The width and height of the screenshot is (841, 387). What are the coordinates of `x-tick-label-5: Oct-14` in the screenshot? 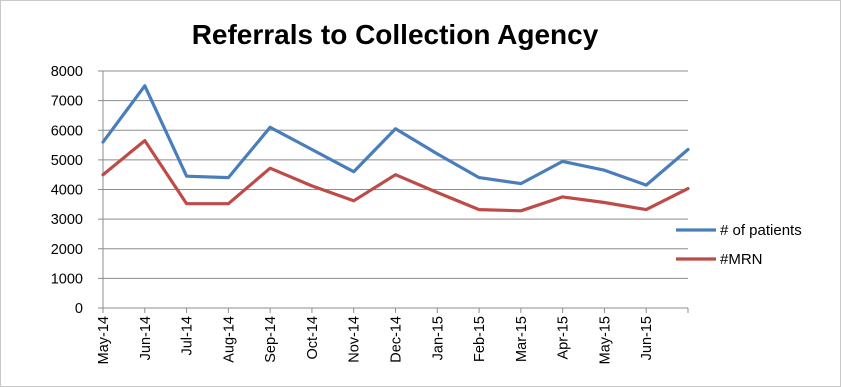 It's located at (313, 338).